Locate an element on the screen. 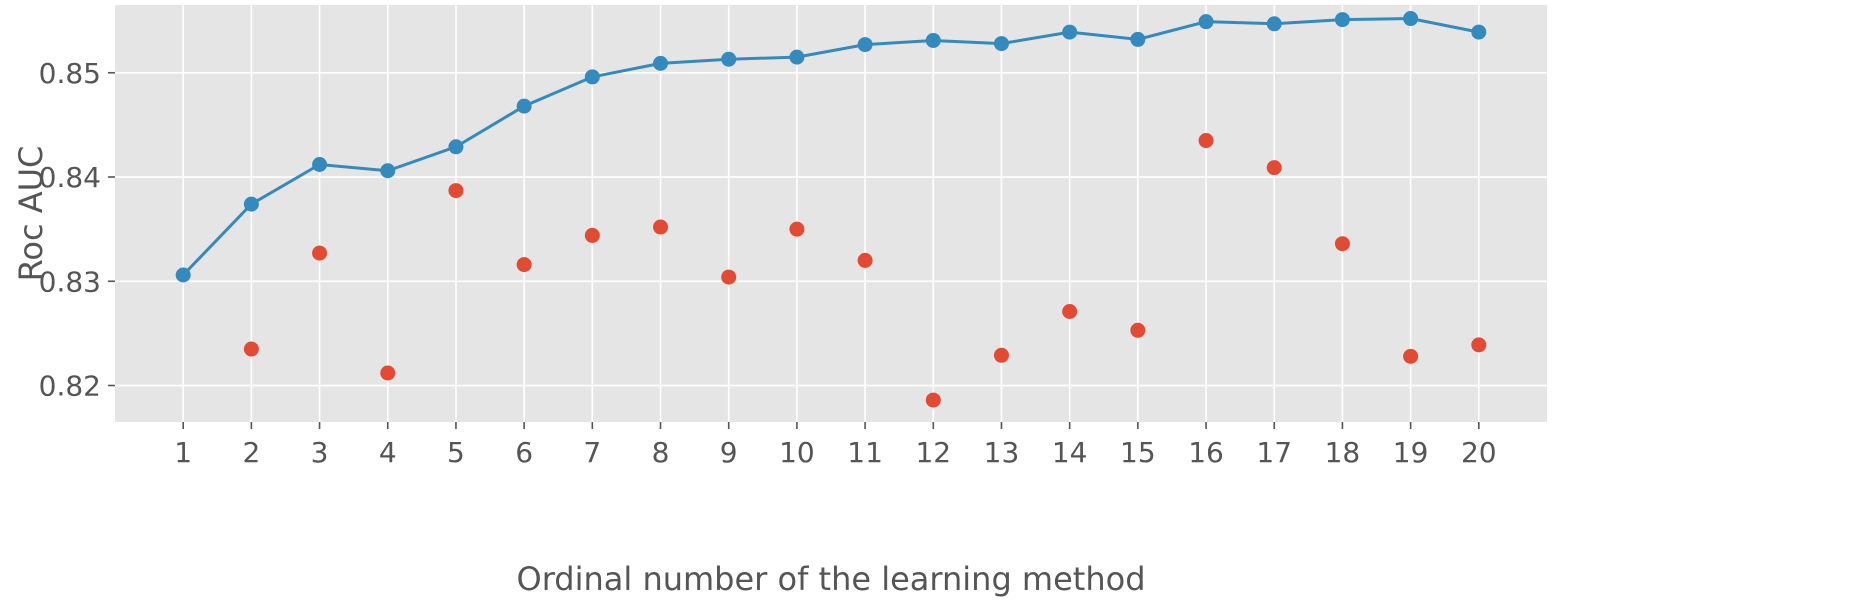 The height and width of the screenshot is (603, 1872). x-tick-label: 13 is located at coordinates (1002, 452).